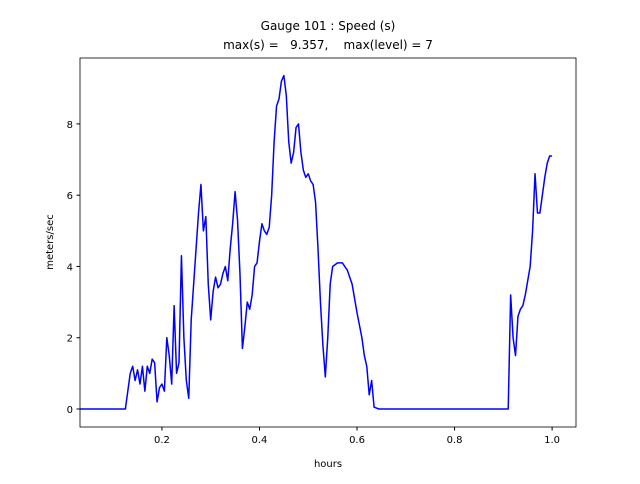 This screenshot has width=640, height=484. I want to click on x-axis-label: hours, so click(328, 464).